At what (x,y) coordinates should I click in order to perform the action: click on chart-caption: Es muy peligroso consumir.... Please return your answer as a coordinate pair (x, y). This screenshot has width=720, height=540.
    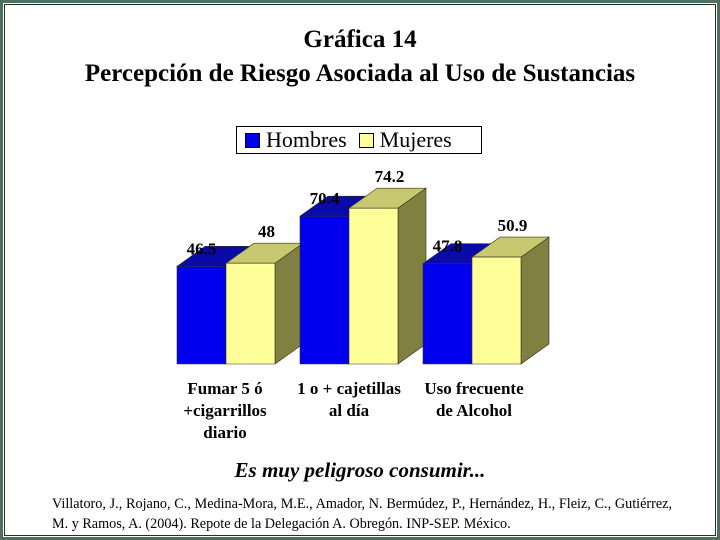
    Looking at the image, I should click on (360, 470).